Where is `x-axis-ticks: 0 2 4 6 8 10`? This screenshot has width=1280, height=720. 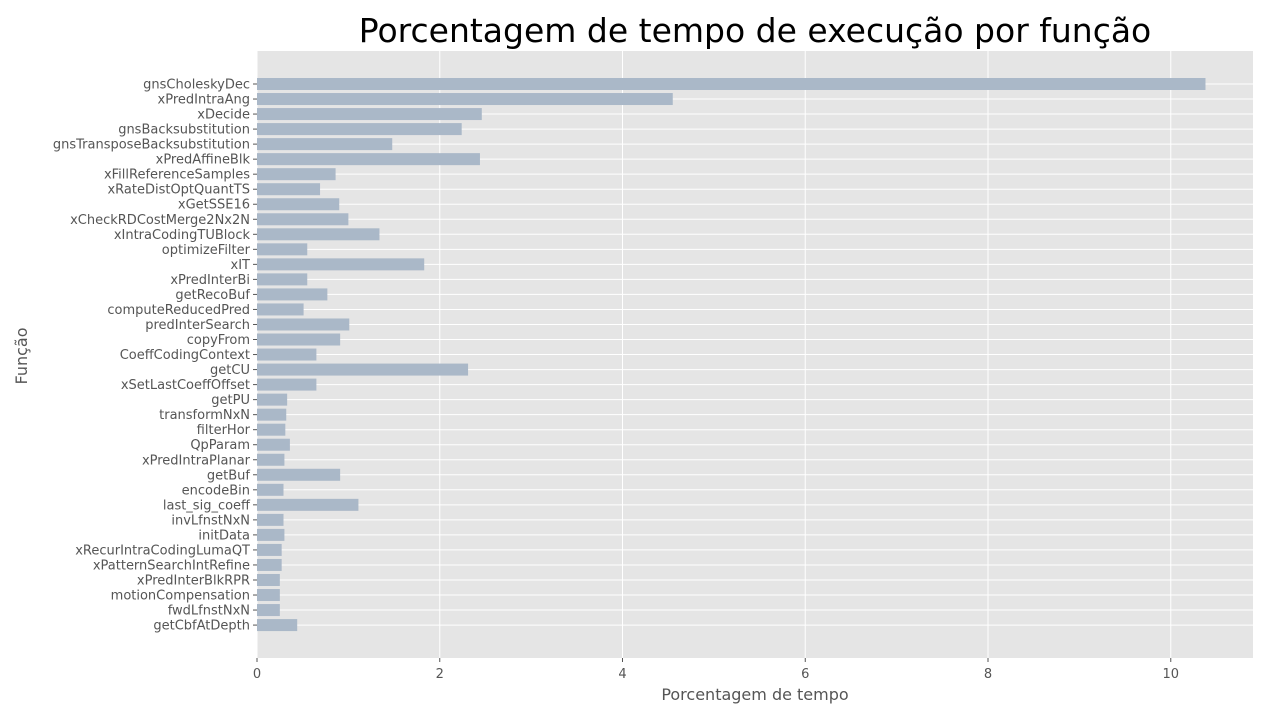
x-axis-ticks: 0 2 4 6 8 10 is located at coordinates (716, 670).